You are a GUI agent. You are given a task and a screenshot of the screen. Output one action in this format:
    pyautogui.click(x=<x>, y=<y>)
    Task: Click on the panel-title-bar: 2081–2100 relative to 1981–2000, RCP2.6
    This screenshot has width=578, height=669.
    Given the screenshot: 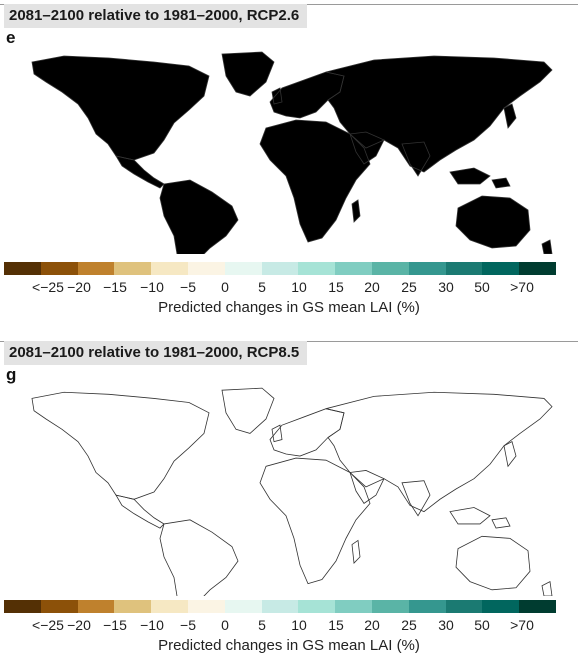 What is the action you would take?
    pyautogui.click(x=289, y=14)
    